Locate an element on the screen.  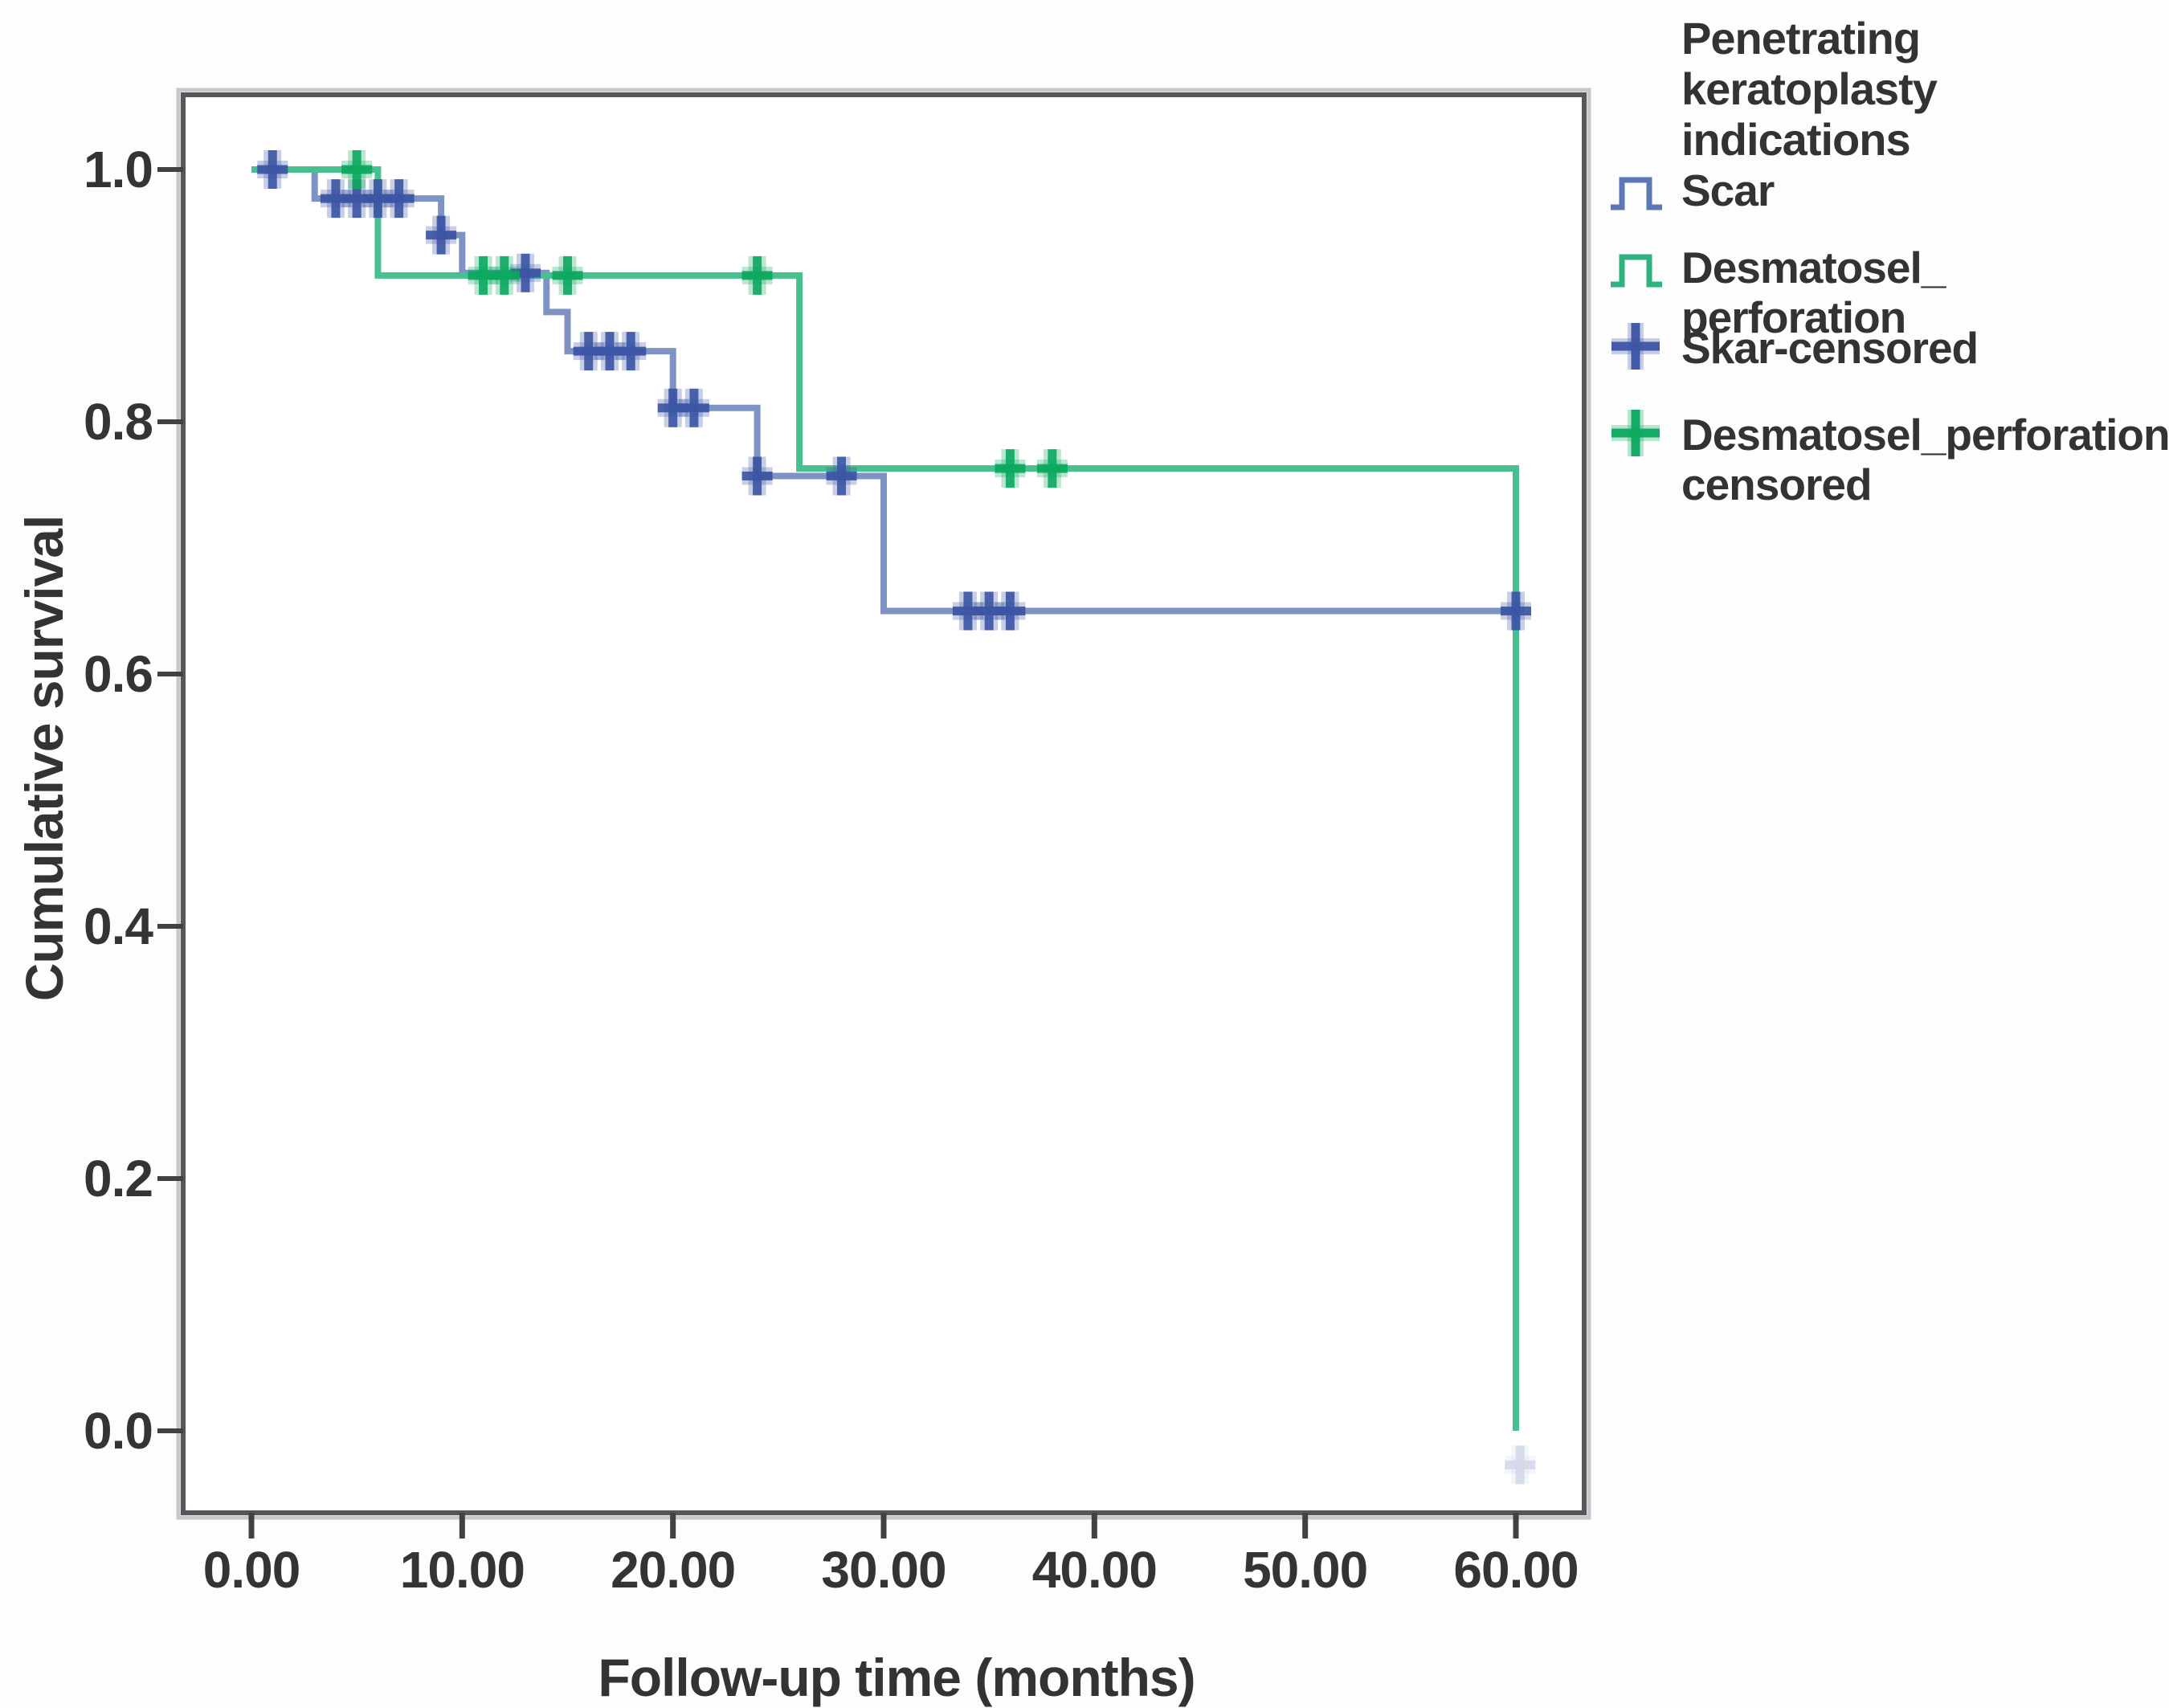
y-tick-label: 0.4 is located at coordinates (119, 926).